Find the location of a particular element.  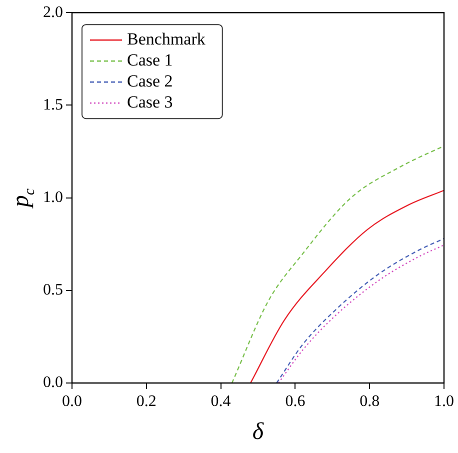

legend-label: Benchmark is located at coordinates (166, 39).